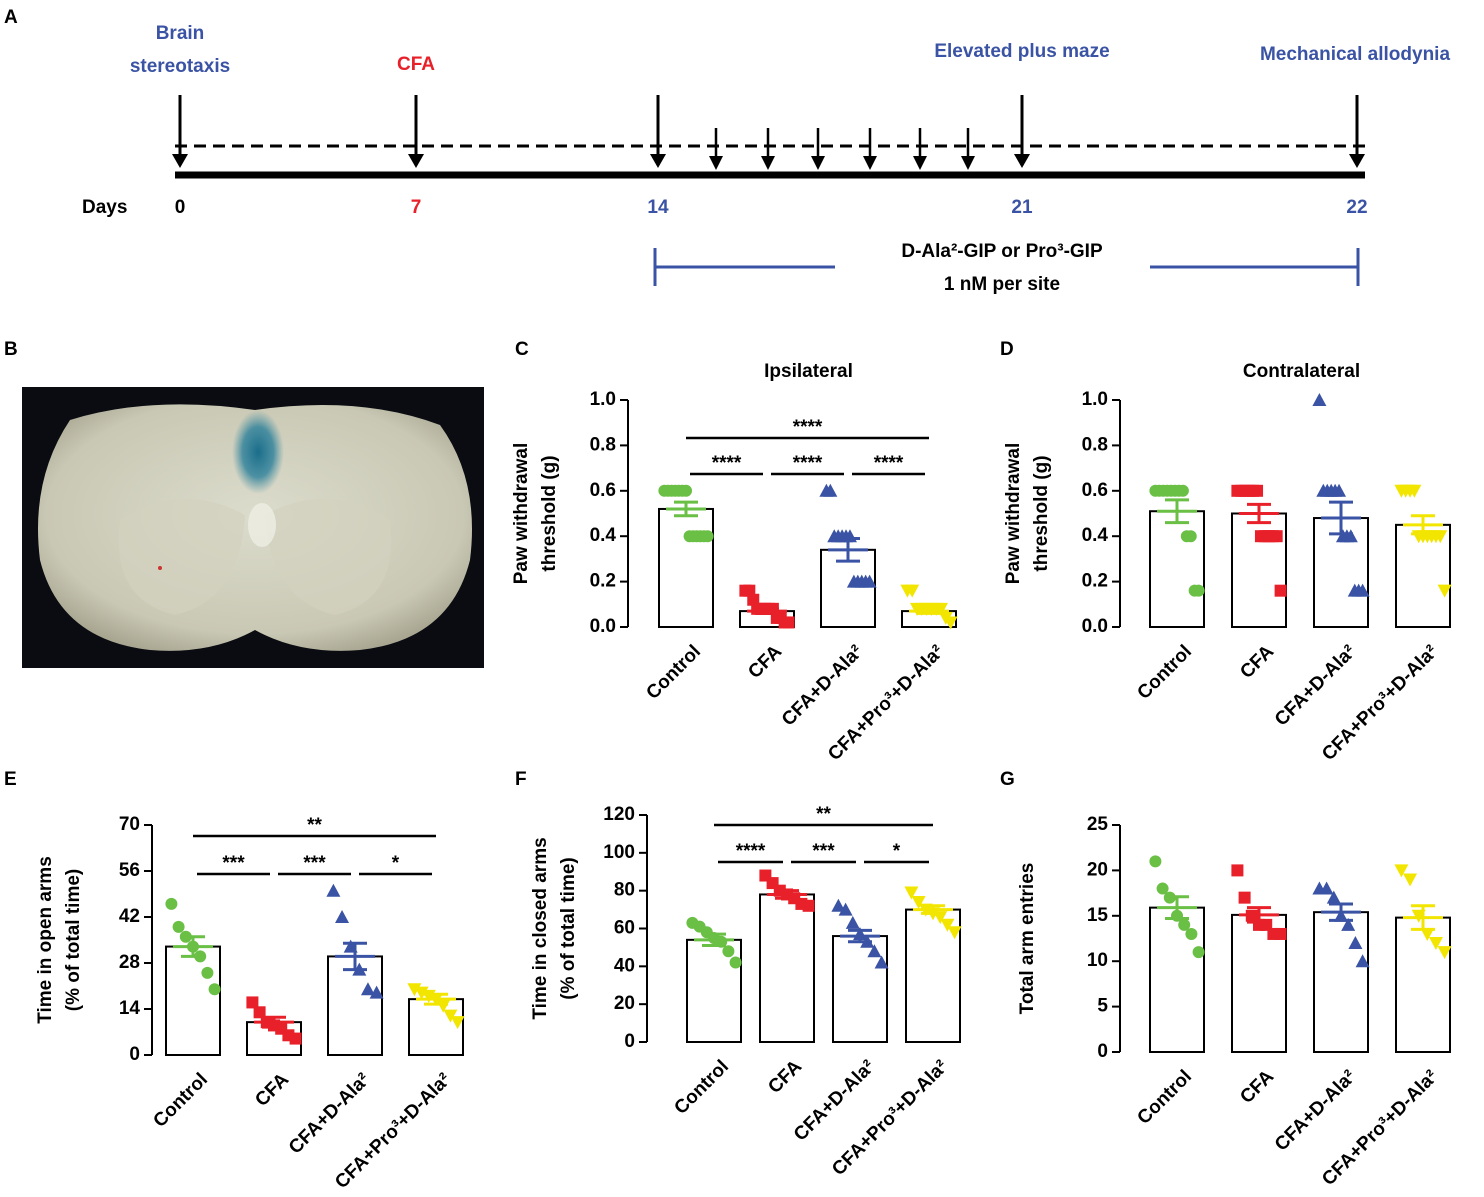  I want to click on brain-photo, so click(253, 527).